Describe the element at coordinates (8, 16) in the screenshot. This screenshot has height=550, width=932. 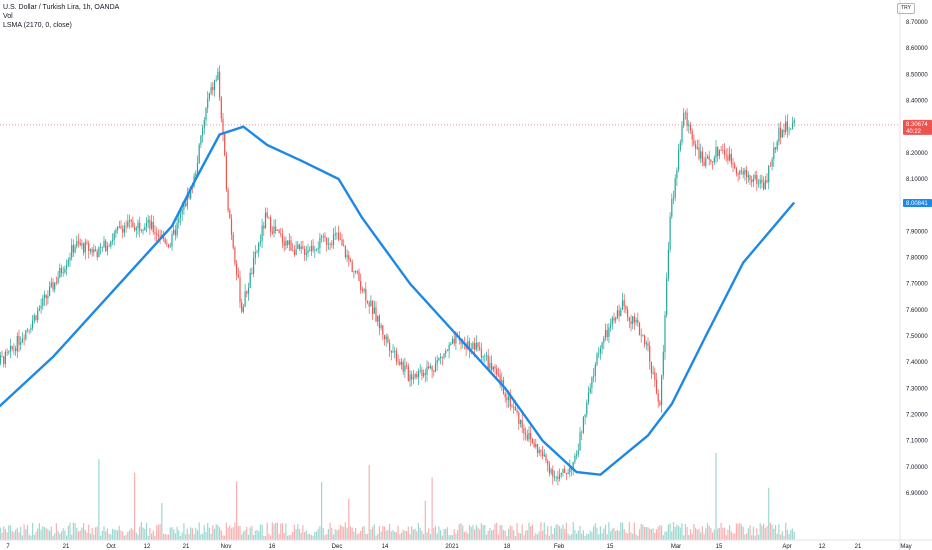
I see `volume-legend: Vol` at that location.